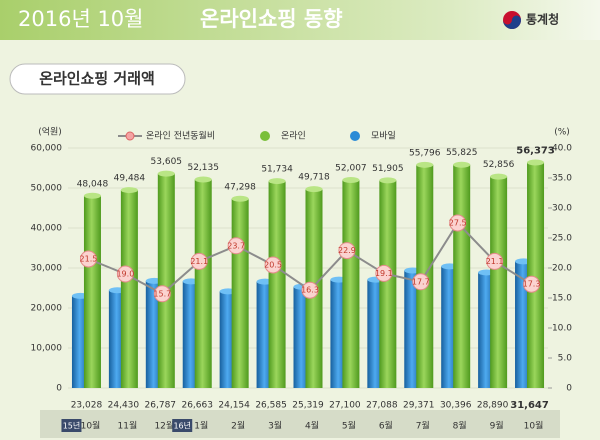 This screenshot has width=600, height=440. What do you see at coordinates (47, 149) in the screenshot?
I see `y-tick-label: 60,000` at bounding box center [47, 149].